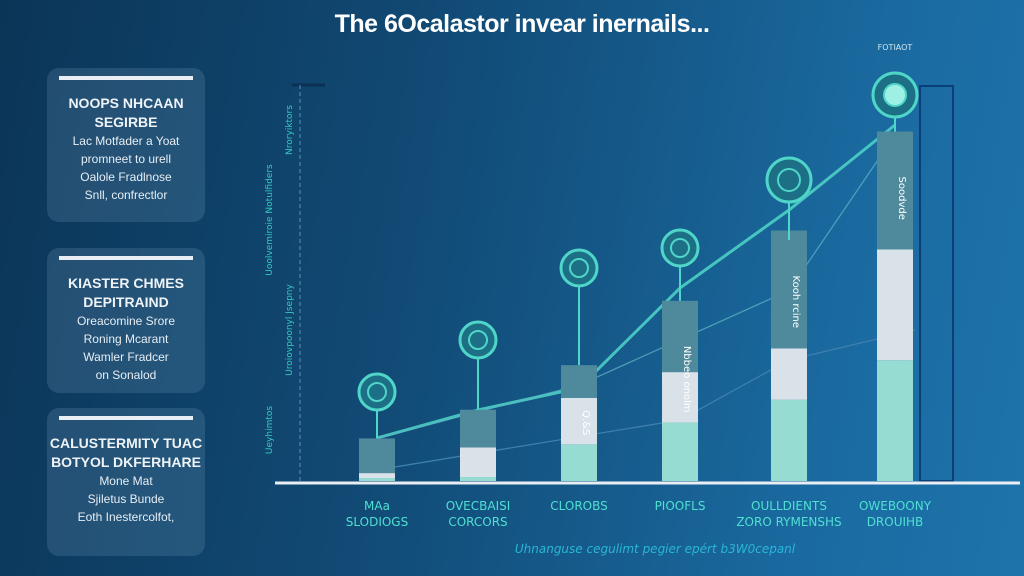  Describe the element at coordinates (686, 379) in the screenshot. I see `bar-label: Nbbeo onolm` at that location.